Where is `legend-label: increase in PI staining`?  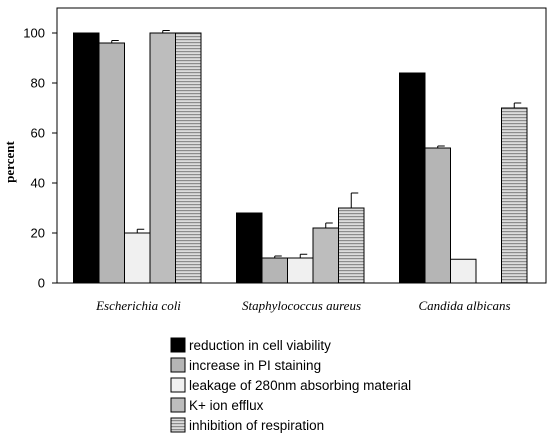 legend-label: increase in PI staining is located at coordinates (255, 365).